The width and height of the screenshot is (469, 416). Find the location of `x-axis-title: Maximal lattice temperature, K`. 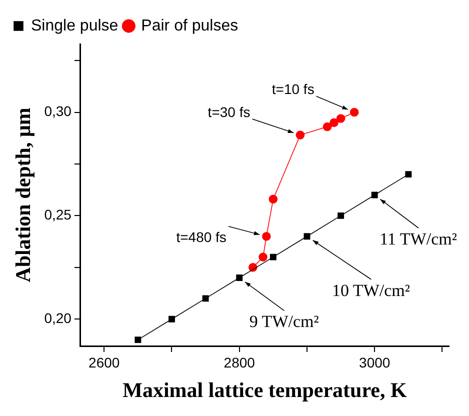

x-axis-title: Maximal lattice temperature, K is located at coordinates (265, 390).